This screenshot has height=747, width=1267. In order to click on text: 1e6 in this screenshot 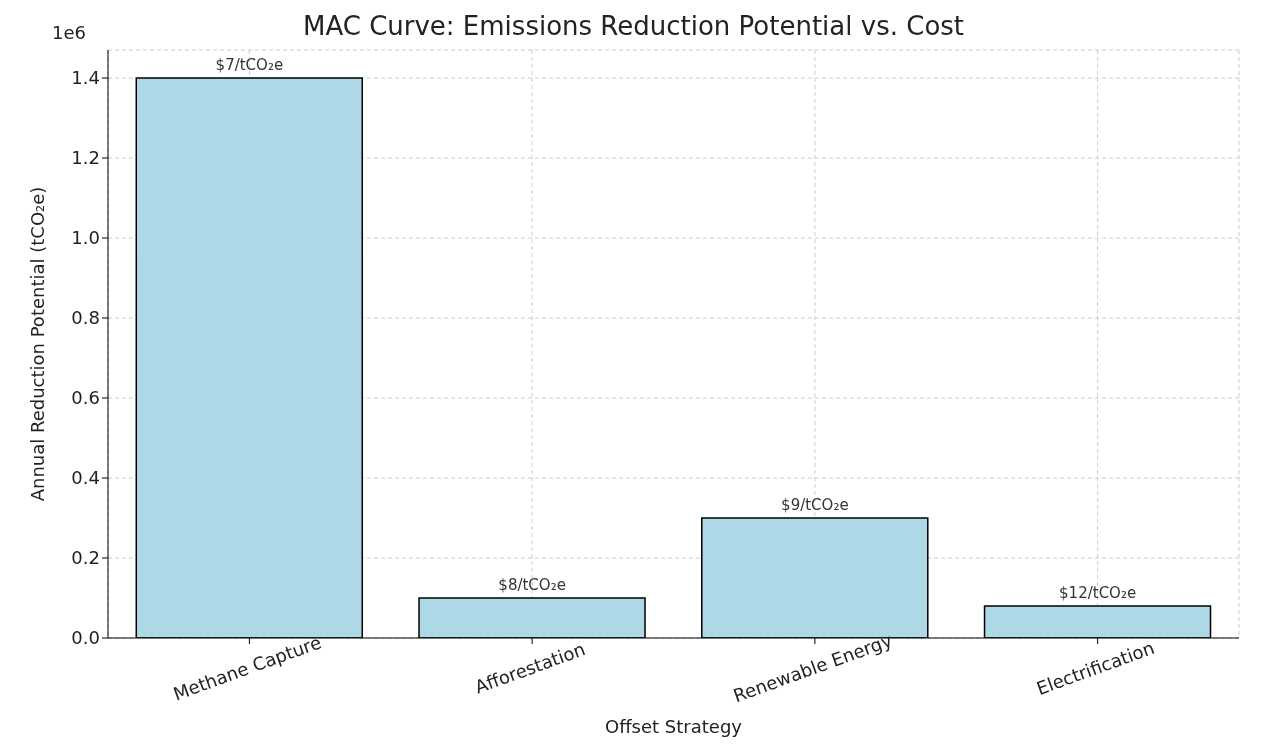, I will do `click(69, 32)`.